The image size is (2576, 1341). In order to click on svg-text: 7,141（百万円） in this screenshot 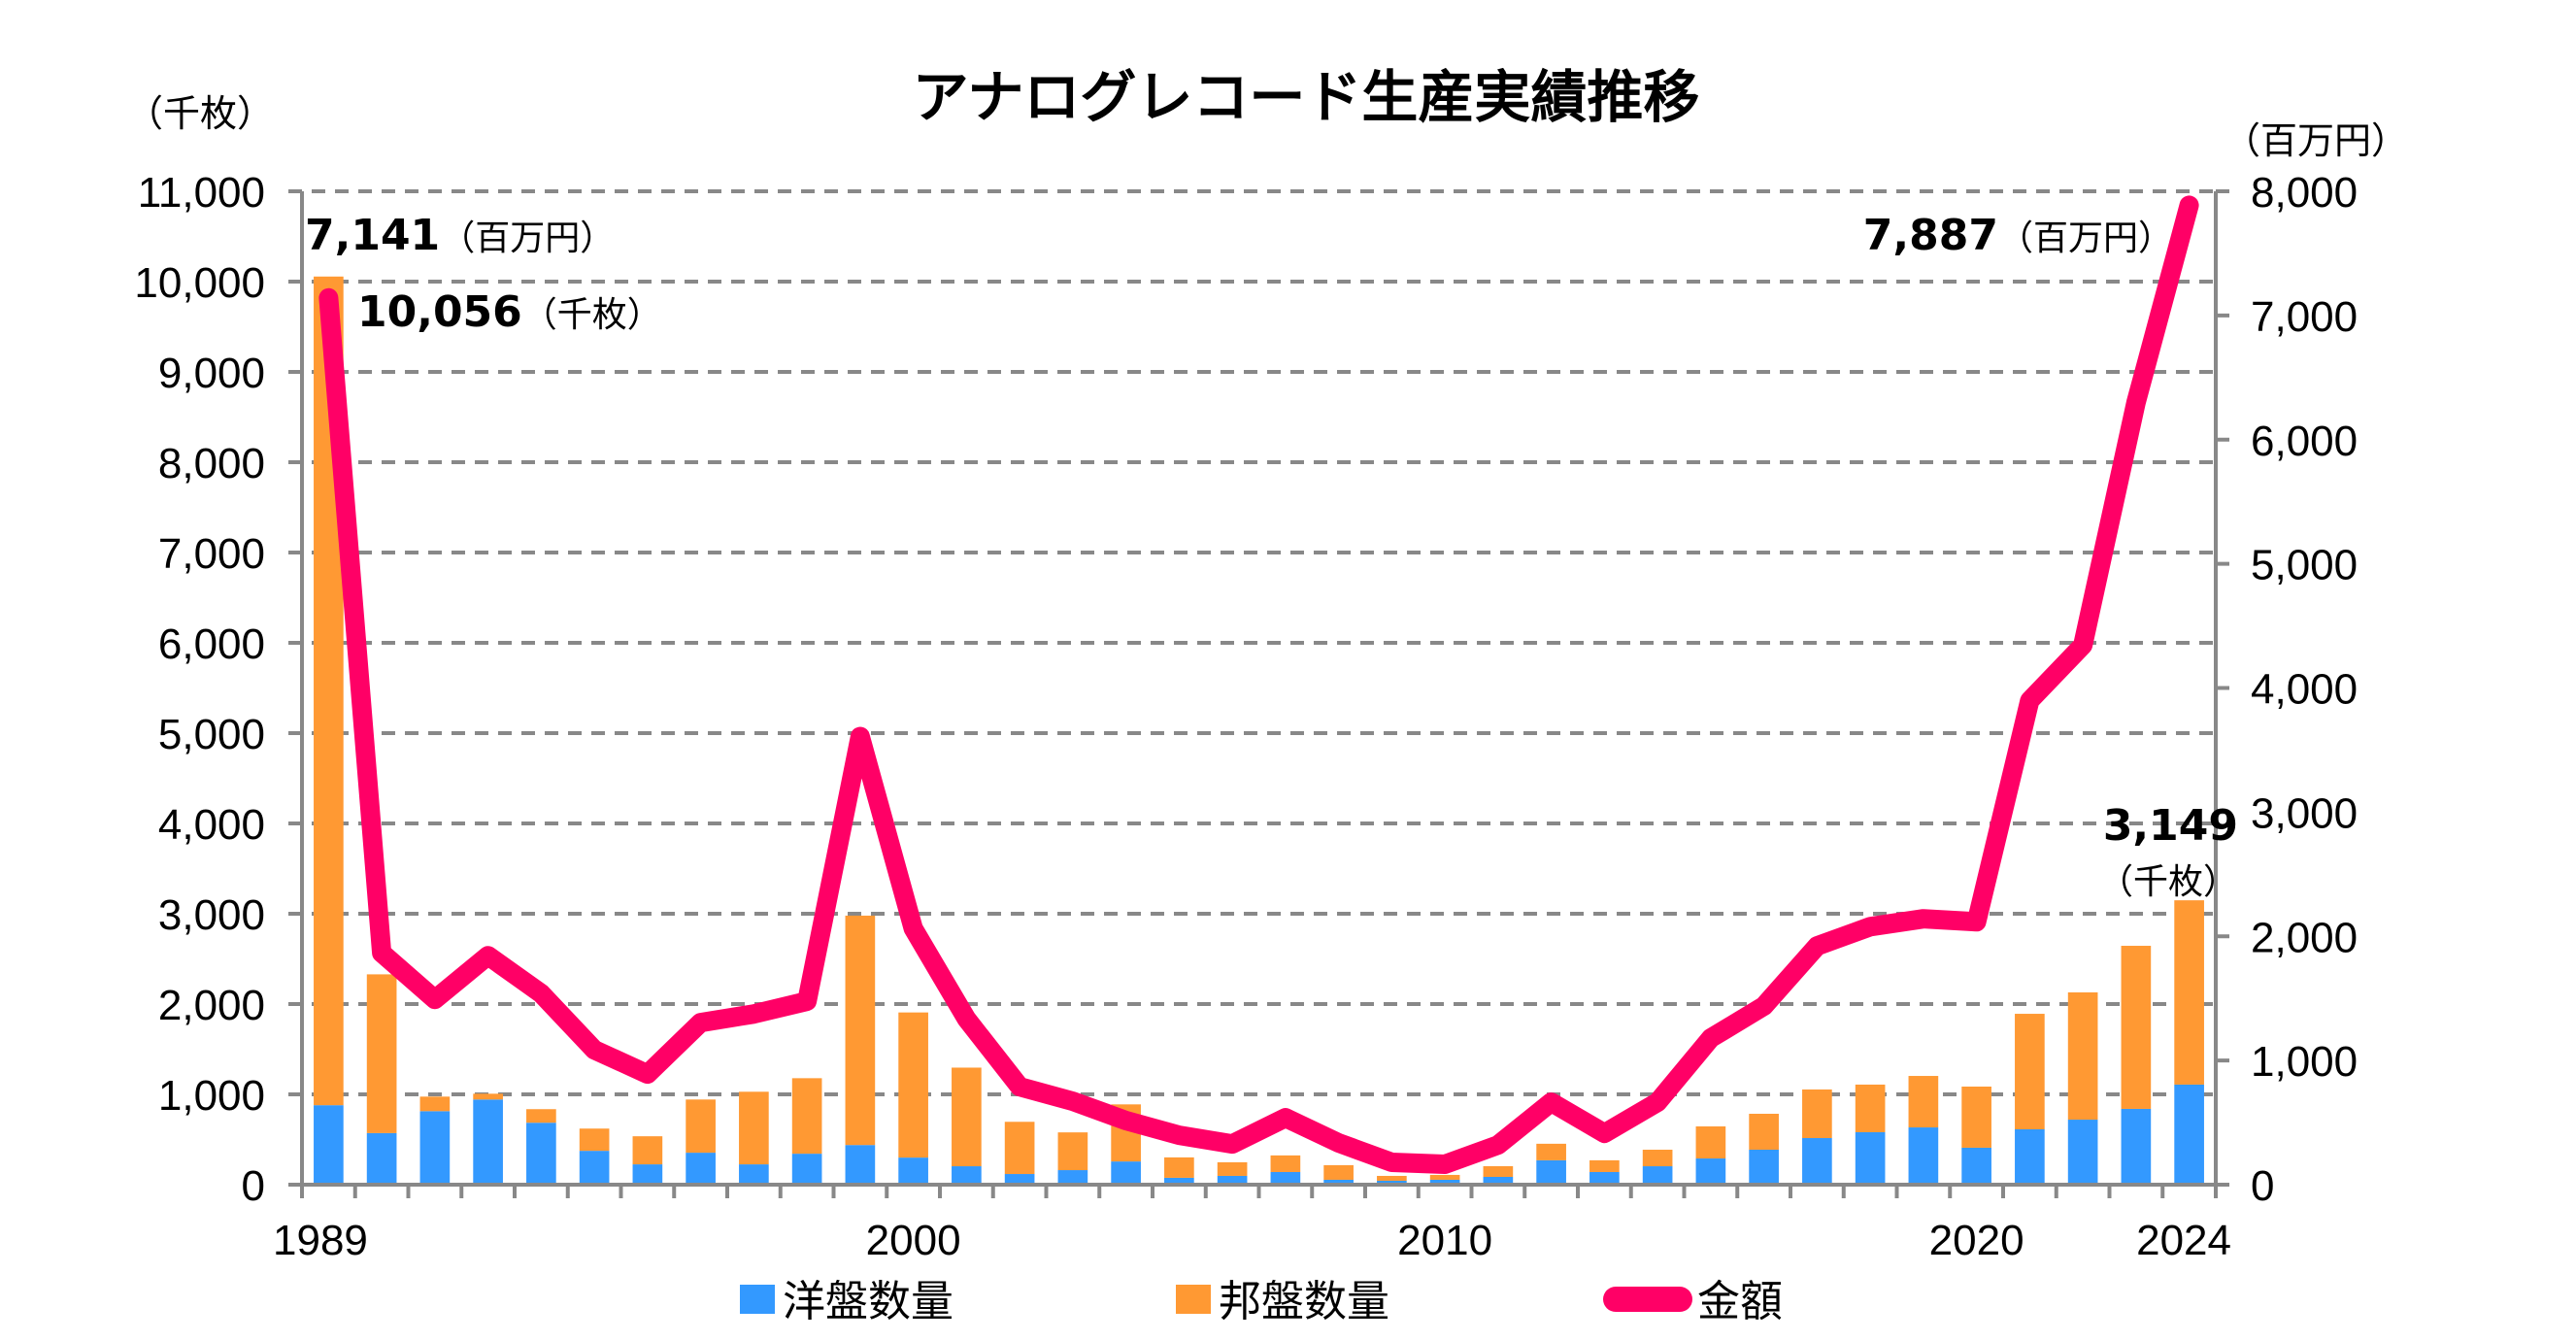, I will do `click(460, 235)`.